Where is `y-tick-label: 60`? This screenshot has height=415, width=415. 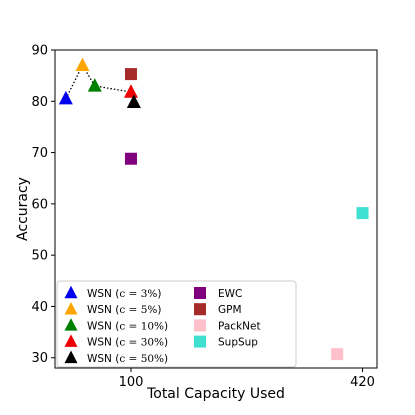
y-tick-label: 60 is located at coordinates (39, 204).